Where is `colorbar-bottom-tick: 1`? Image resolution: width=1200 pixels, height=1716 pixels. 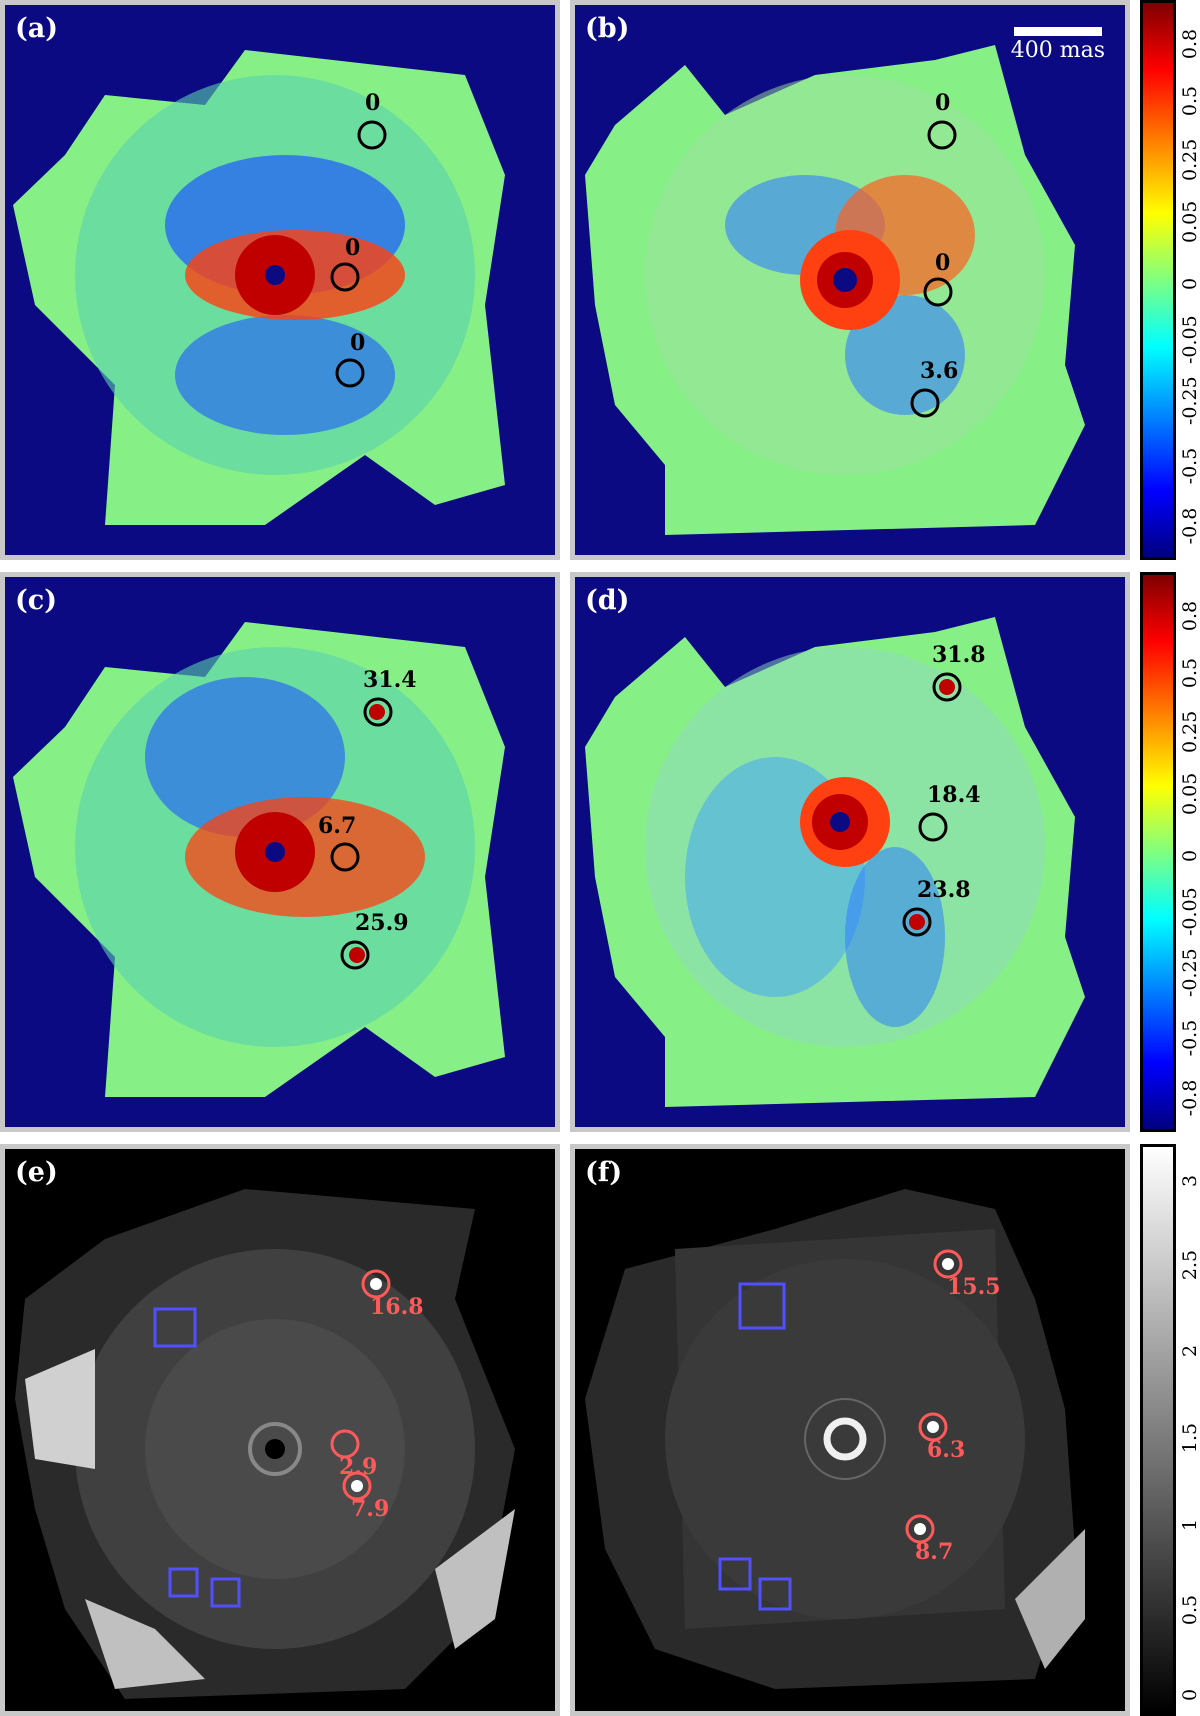
colorbar-bottom-tick: 1 is located at coordinates (1189, 1525).